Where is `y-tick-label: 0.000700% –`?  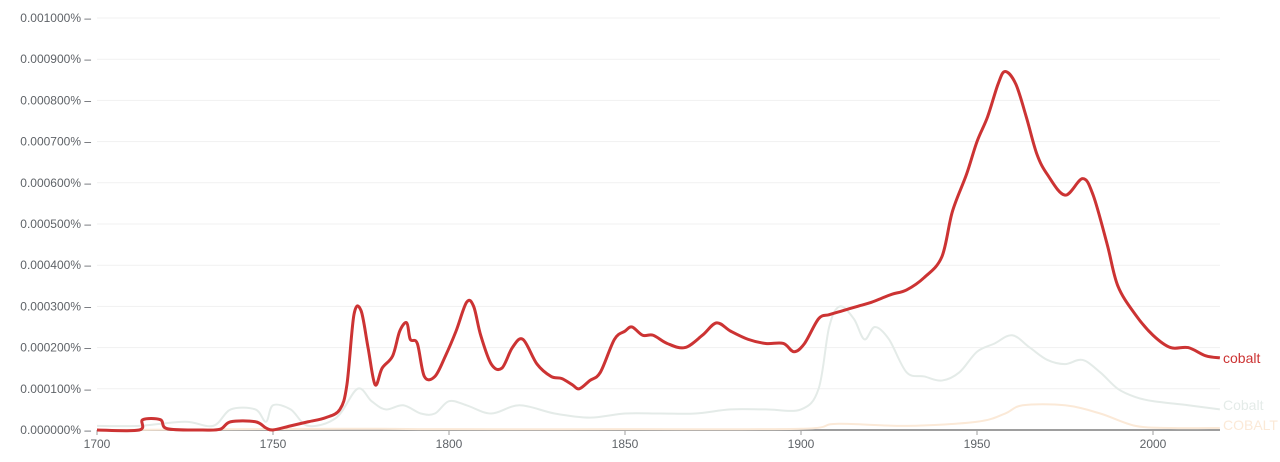
y-tick-label: 0.000700% – is located at coordinates (55, 142).